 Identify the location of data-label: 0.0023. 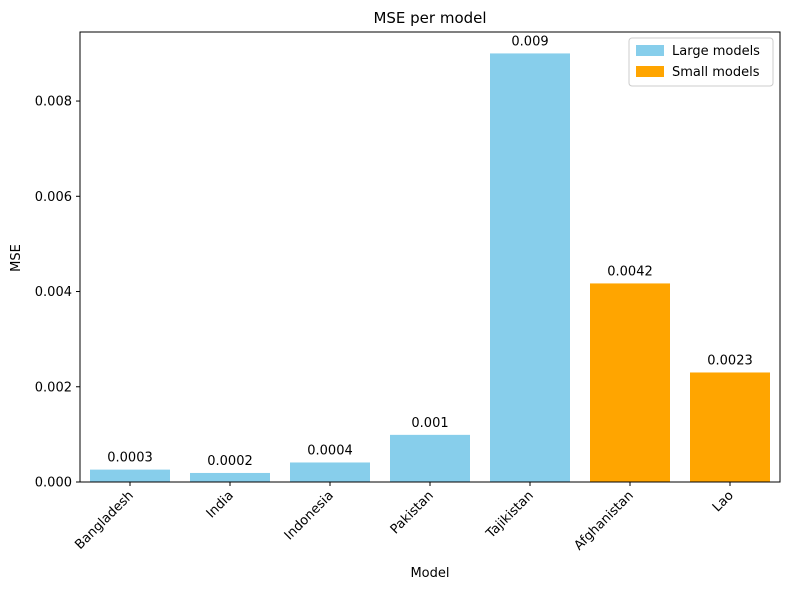
(730, 360).